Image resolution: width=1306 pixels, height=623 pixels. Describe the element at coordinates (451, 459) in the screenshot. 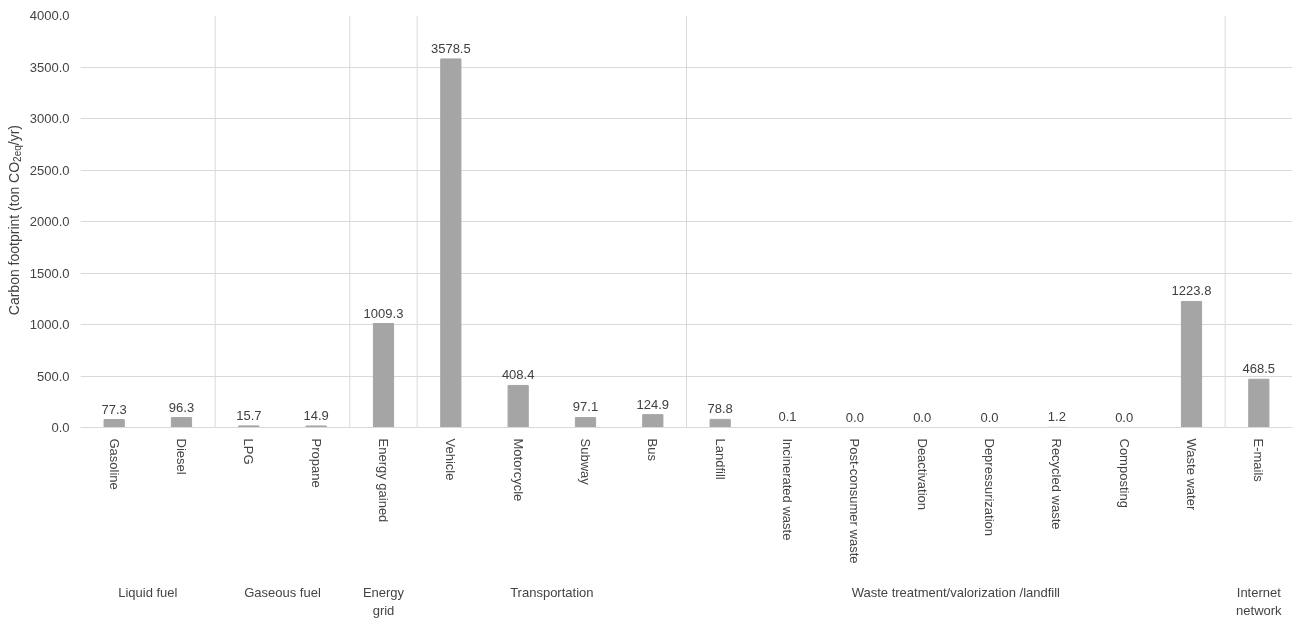

I see `x-tick-label: Vehicle` at that location.